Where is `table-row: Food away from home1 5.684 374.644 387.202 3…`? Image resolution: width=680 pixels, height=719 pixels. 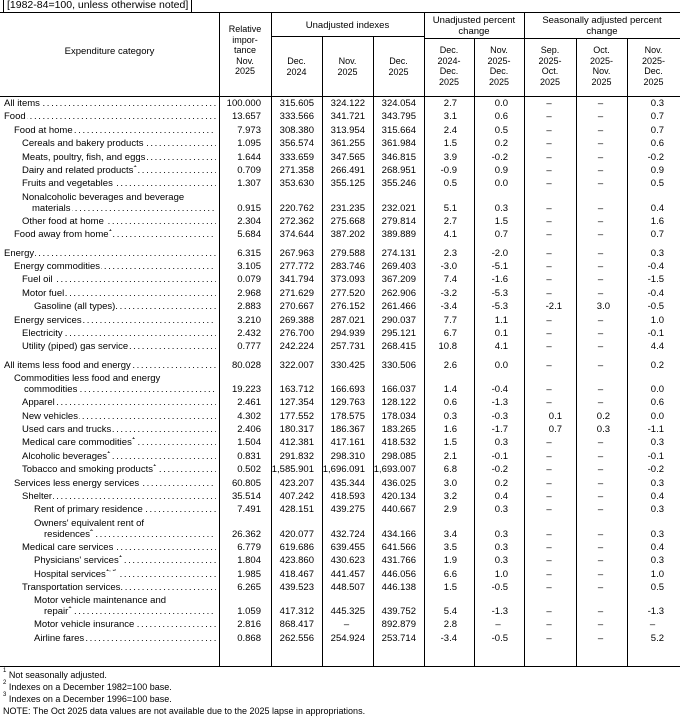
table-row: Food away from home1 5.684 374.644 387.202 3… is located at coordinates (340, 235).